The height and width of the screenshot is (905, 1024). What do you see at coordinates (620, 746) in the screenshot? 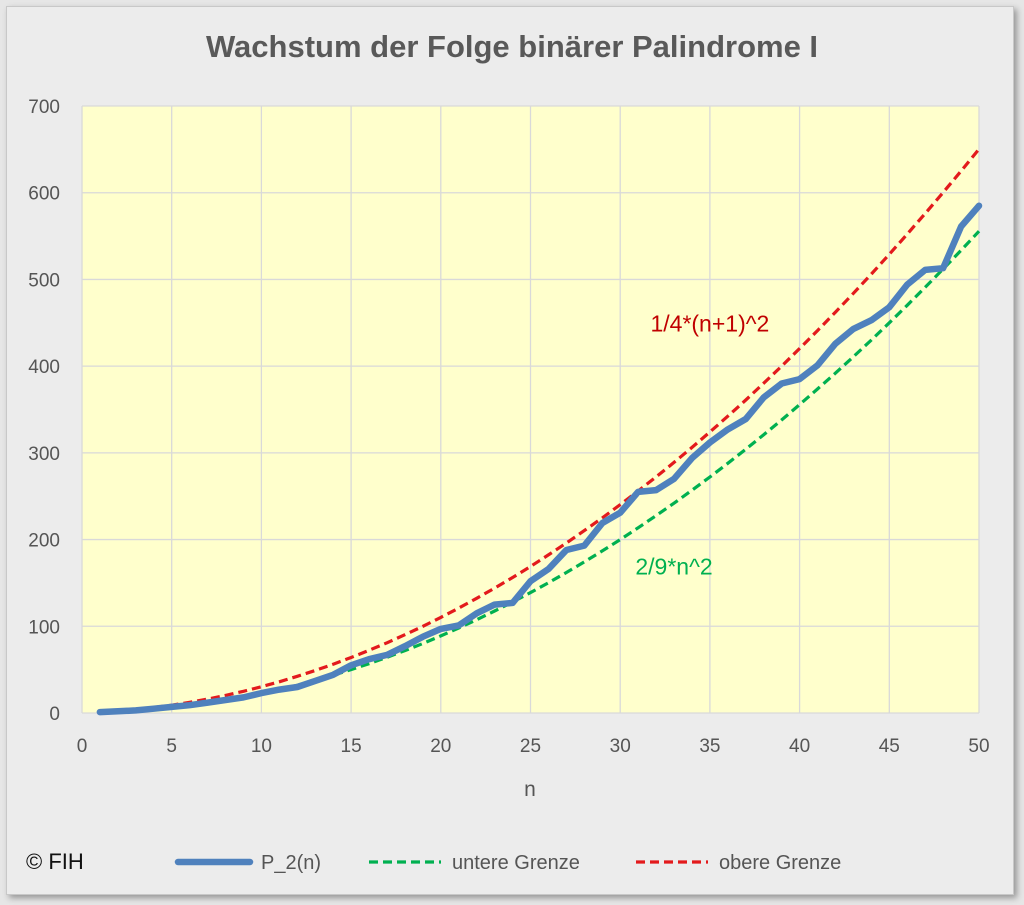
I see `x-tick-label: 30` at bounding box center [620, 746].